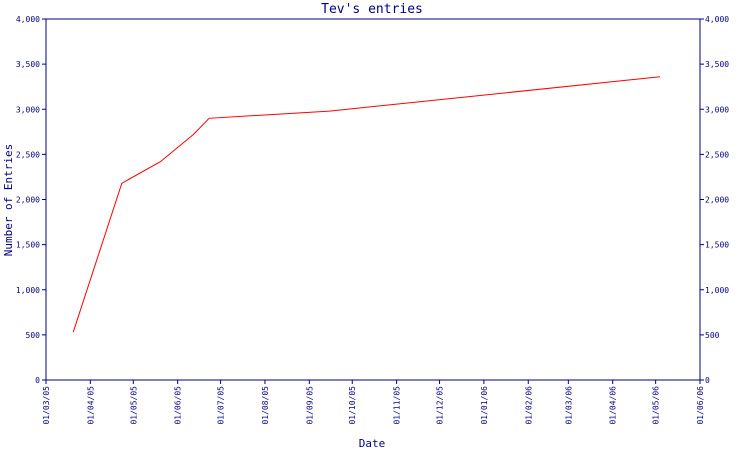 This screenshot has height=450, width=750. What do you see at coordinates (717, 19) in the screenshot?
I see `y-tick-label-right: 4,000` at bounding box center [717, 19].